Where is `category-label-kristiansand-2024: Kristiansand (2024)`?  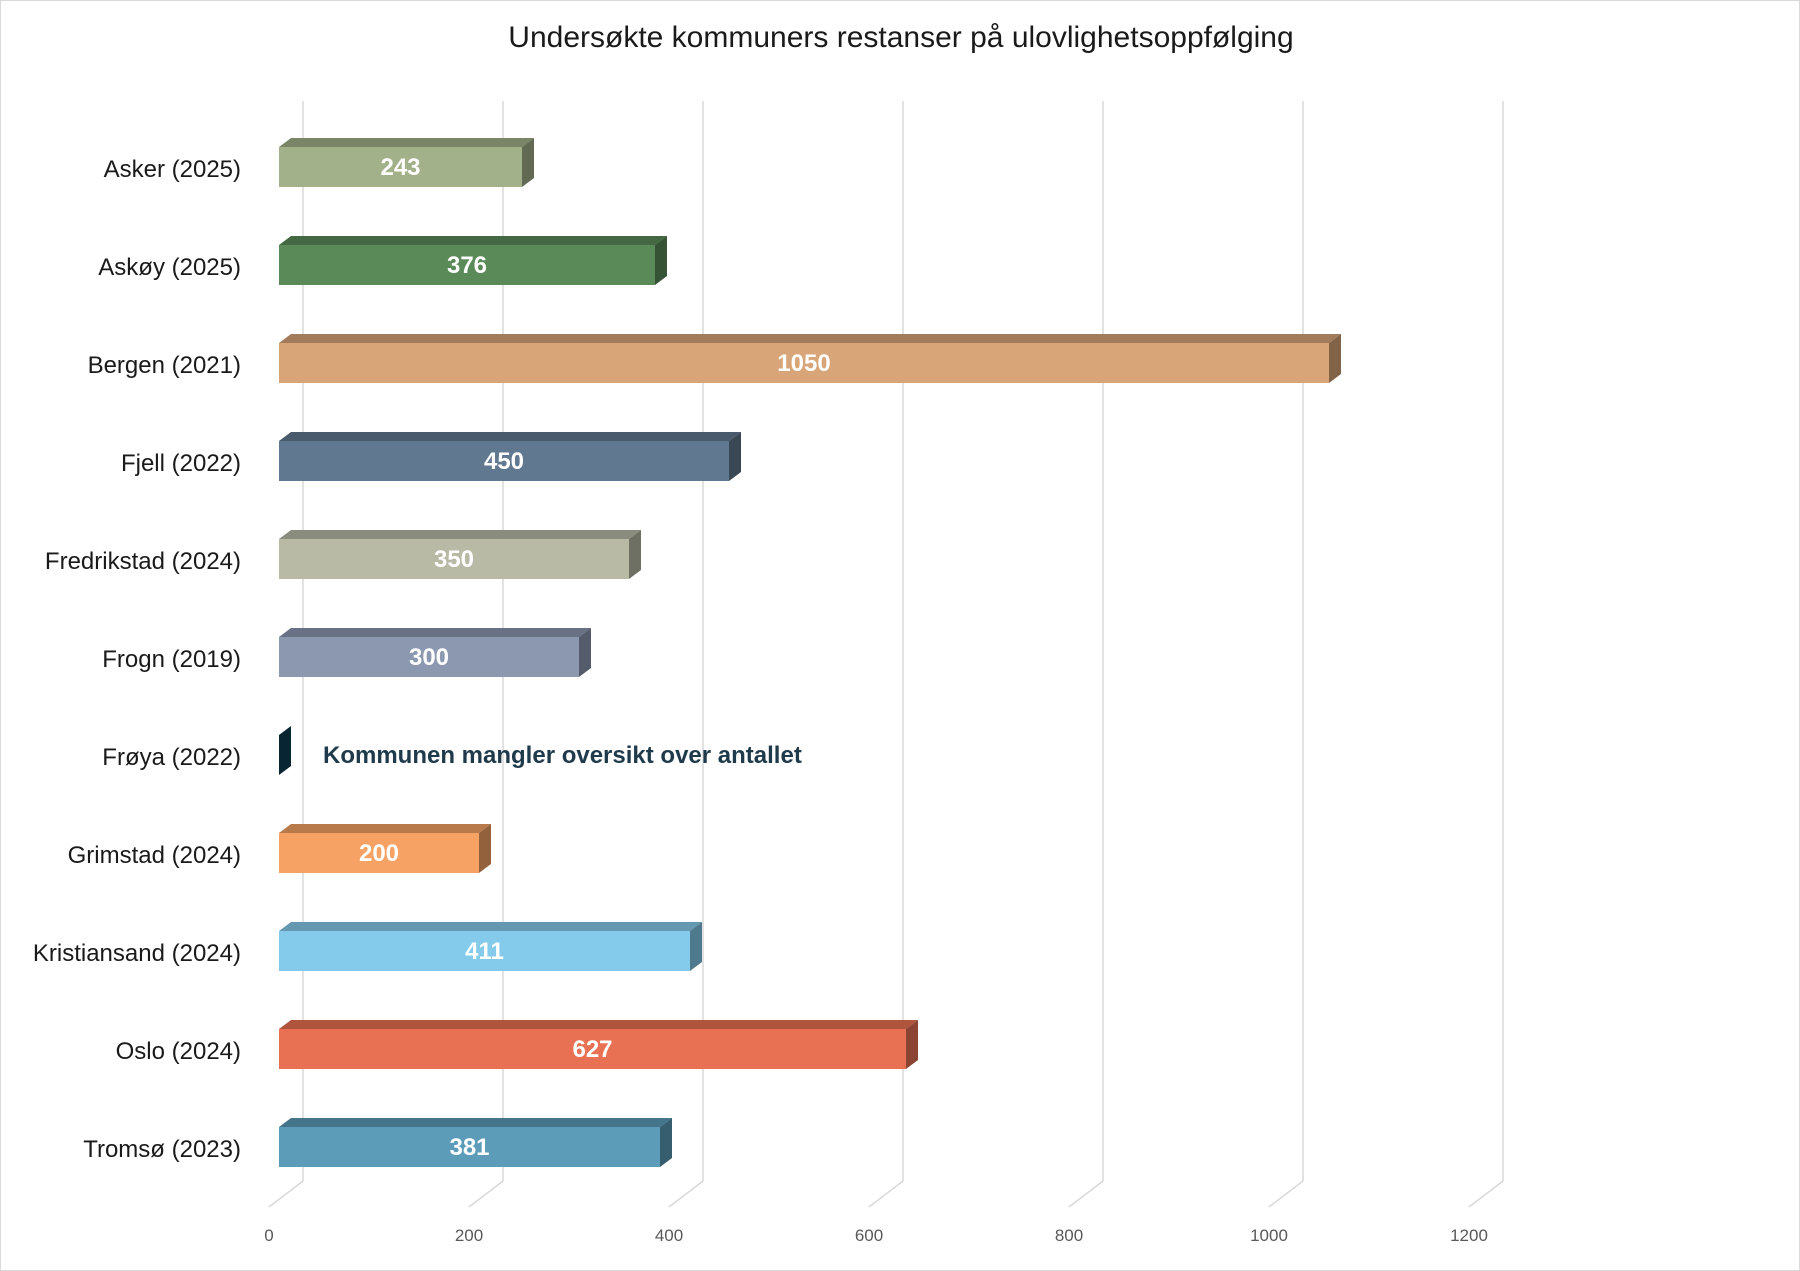
category-label-kristiansand-2024: Kristiansand (2024) is located at coordinates (137, 953).